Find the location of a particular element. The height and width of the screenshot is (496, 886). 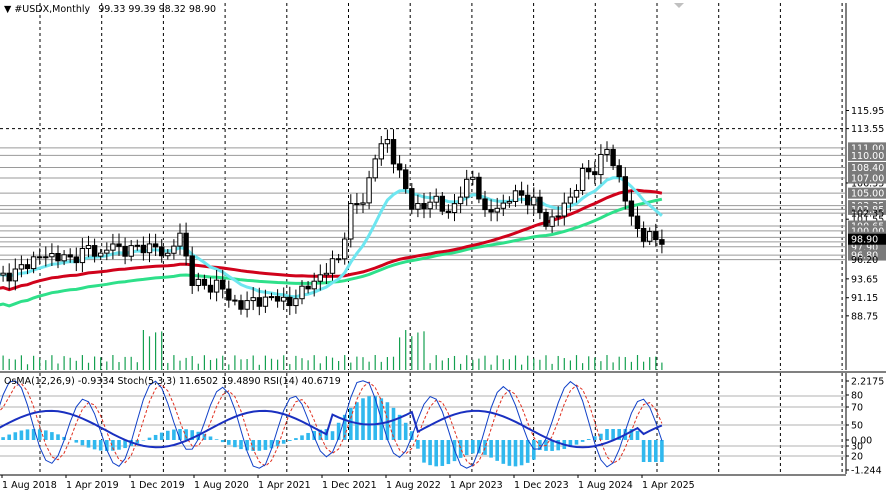

price-level-label: 96.80 is located at coordinates (864, 256).